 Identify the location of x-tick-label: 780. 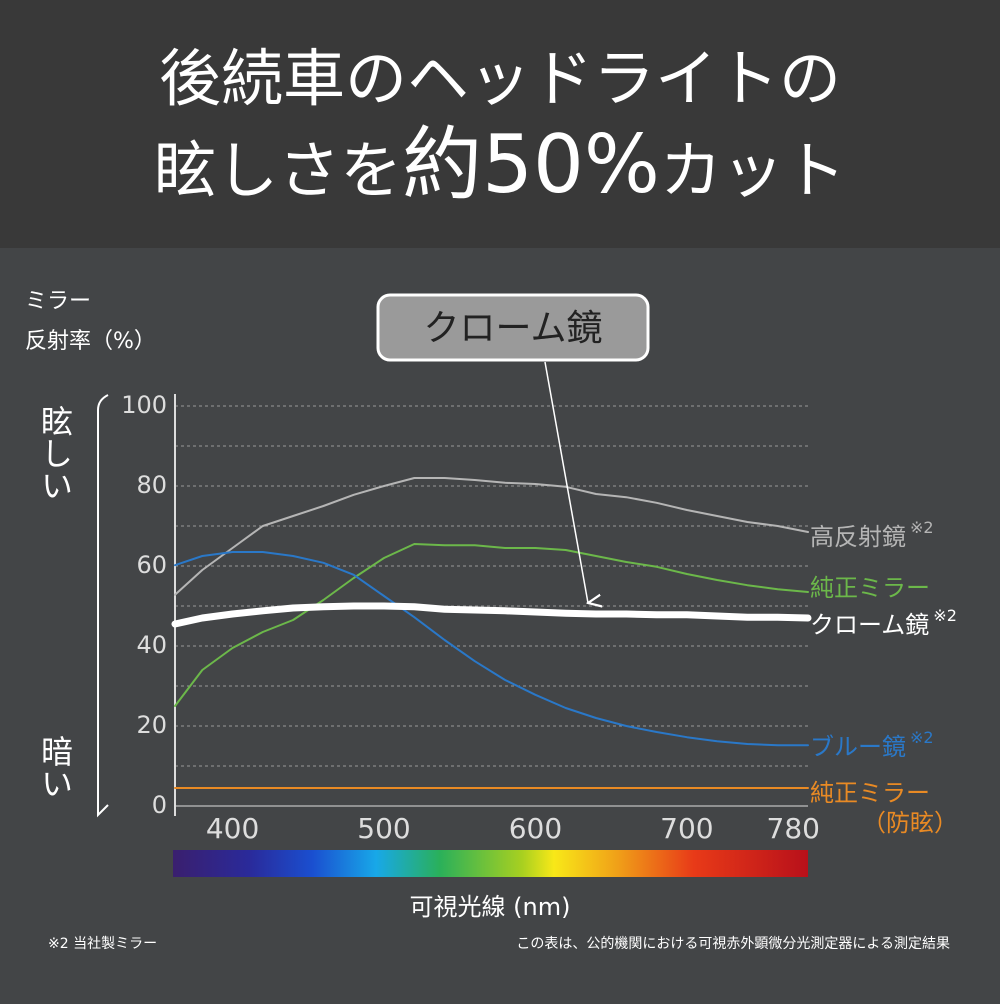
(793, 828).